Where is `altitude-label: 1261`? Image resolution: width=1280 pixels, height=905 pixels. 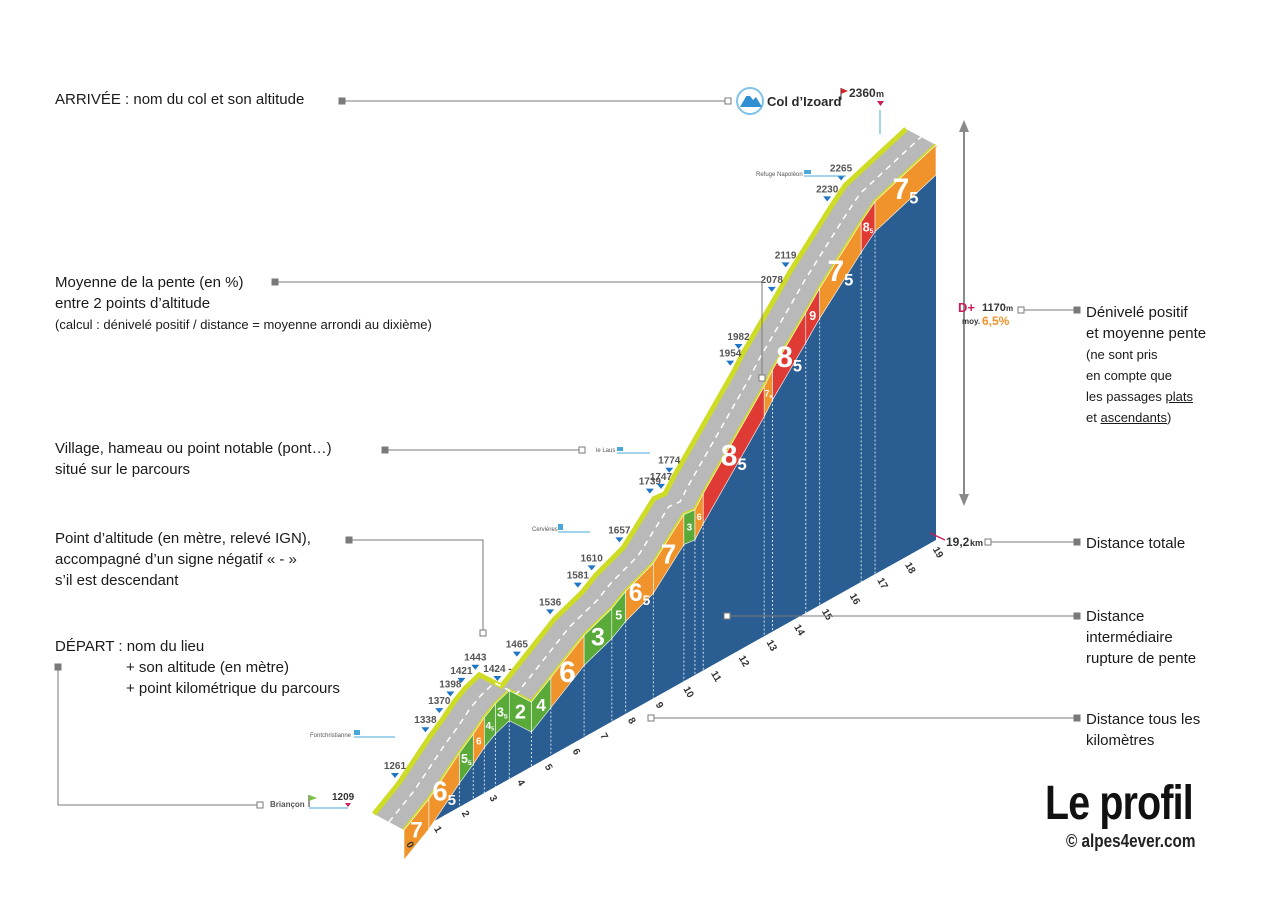 altitude-label: 1261 is located at coordinates (395, 766).